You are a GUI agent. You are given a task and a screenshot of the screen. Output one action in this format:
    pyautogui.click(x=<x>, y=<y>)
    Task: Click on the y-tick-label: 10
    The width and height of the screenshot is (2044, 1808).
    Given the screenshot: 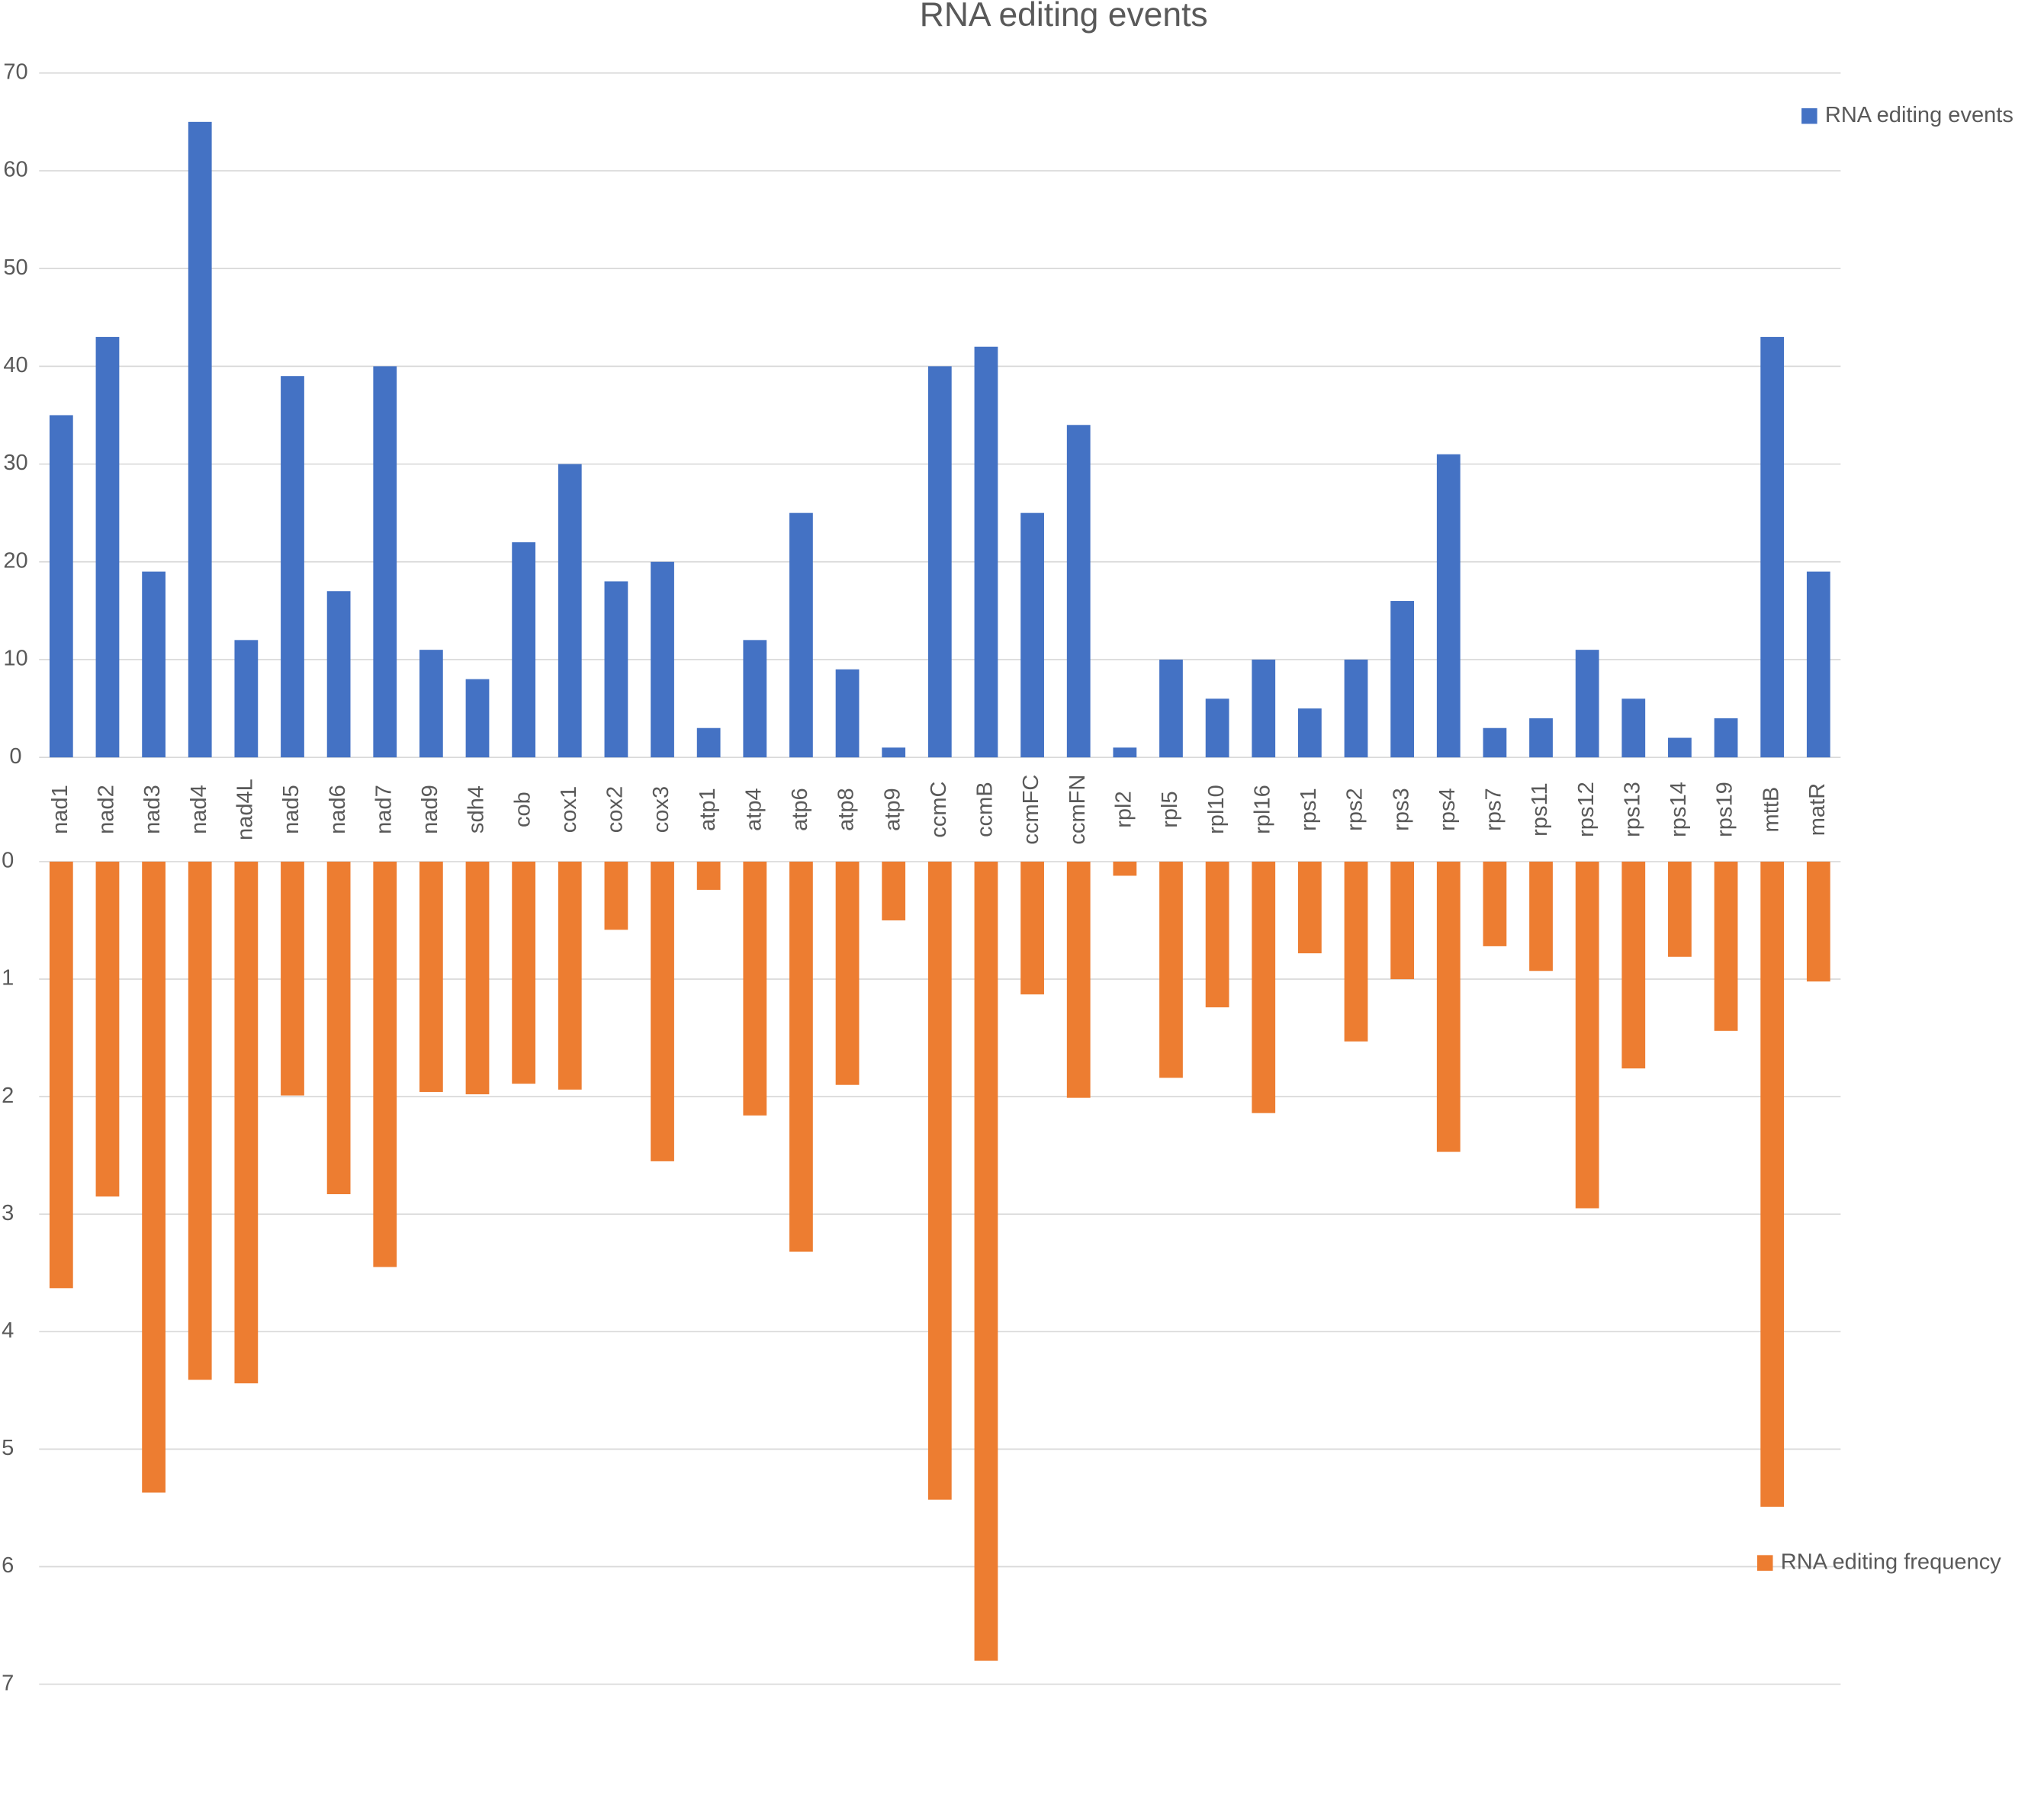 What is the action you would take?
    pyautogui.click(x=15, y=659)
    